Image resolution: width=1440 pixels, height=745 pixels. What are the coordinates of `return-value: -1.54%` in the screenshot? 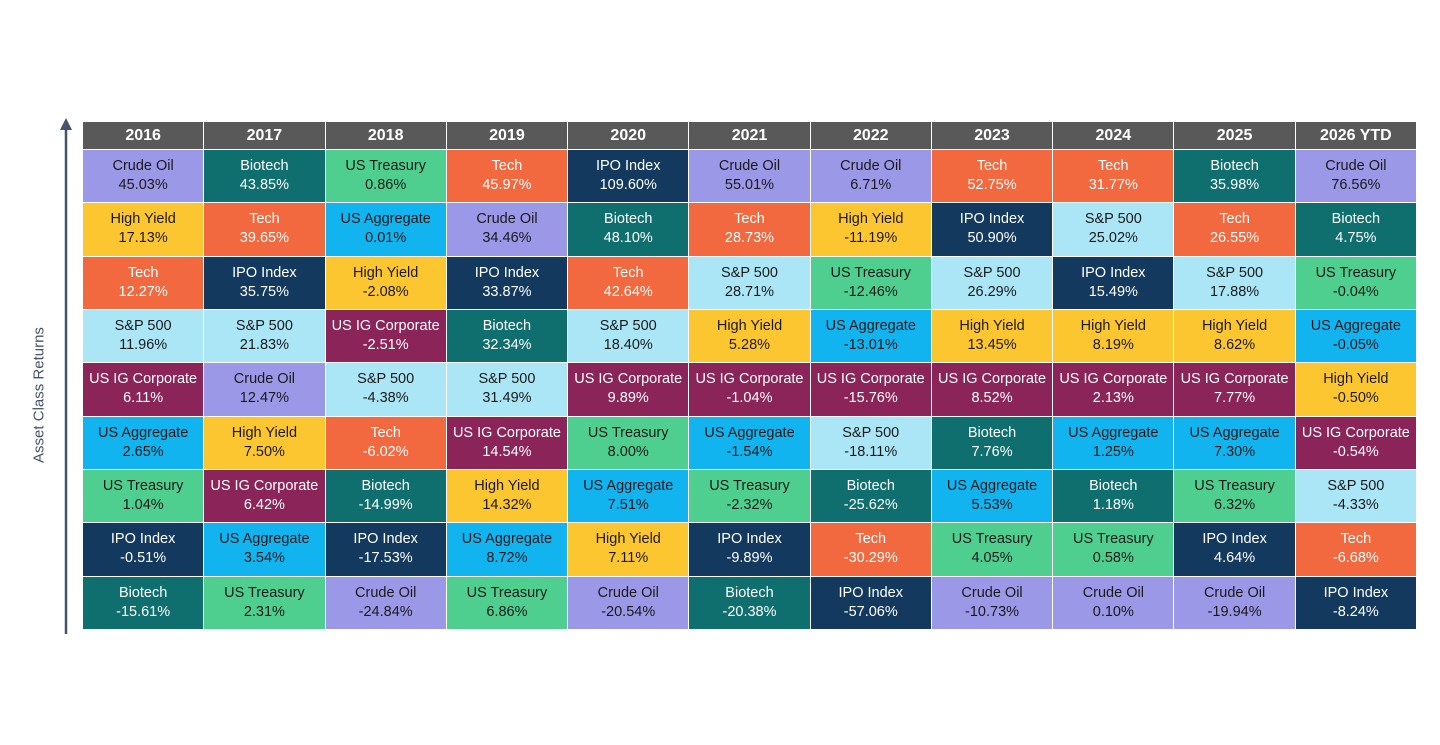 It's located at (749, 451).